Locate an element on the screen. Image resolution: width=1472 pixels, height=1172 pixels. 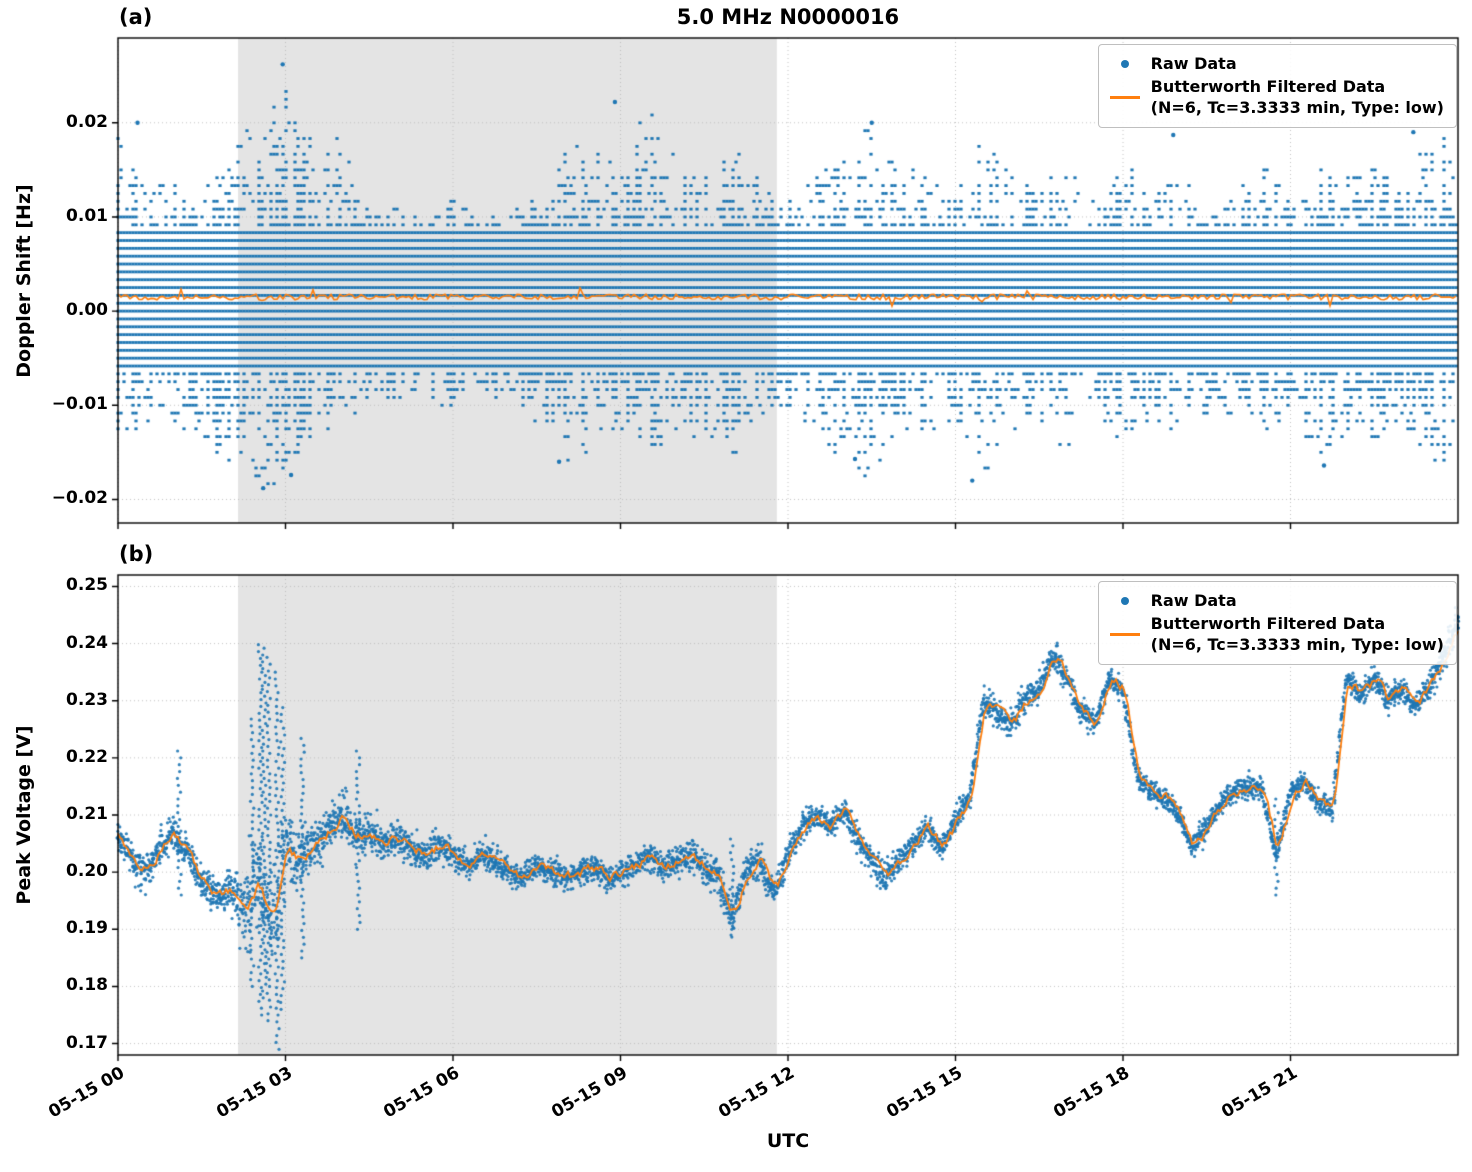
y-tick-label: 0.22 is located at coordinates (87, 756).